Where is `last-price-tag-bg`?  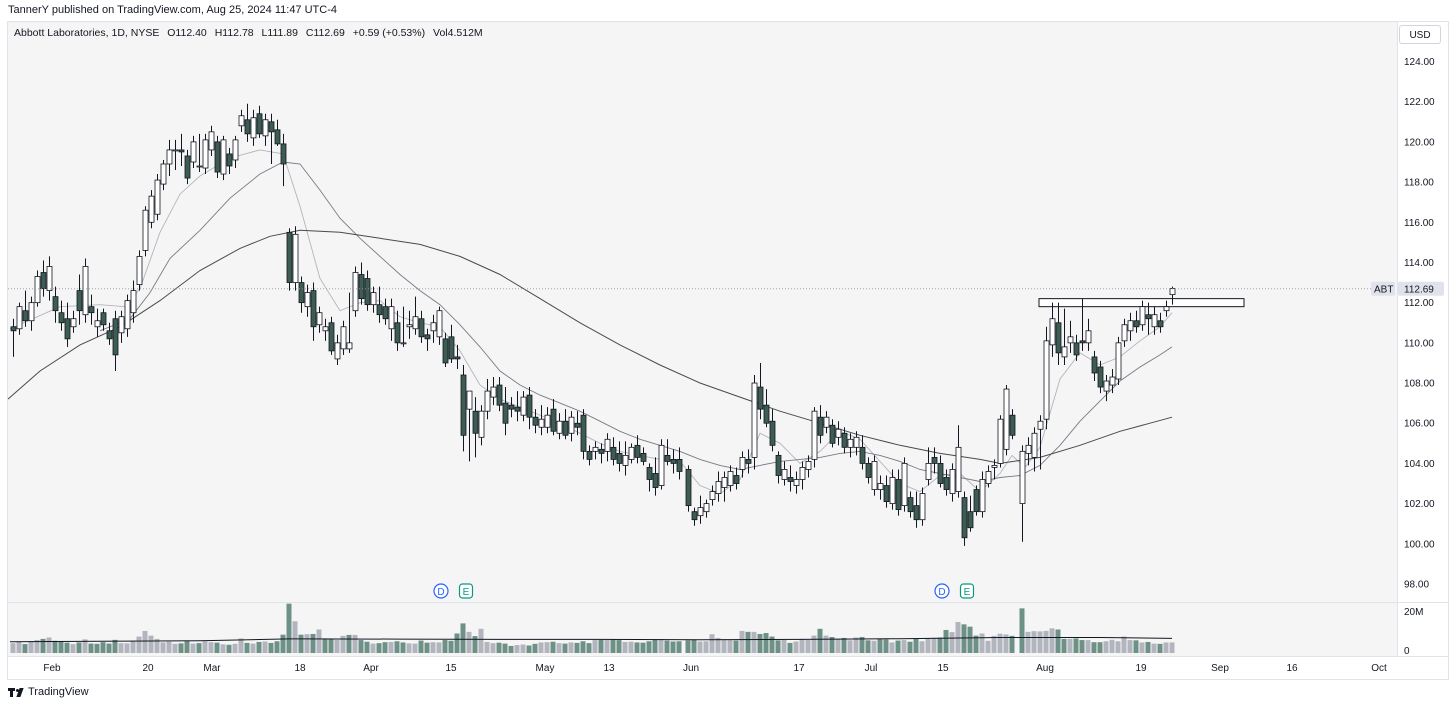 last-price-tag-bg is located at coordinates (1421, 288).